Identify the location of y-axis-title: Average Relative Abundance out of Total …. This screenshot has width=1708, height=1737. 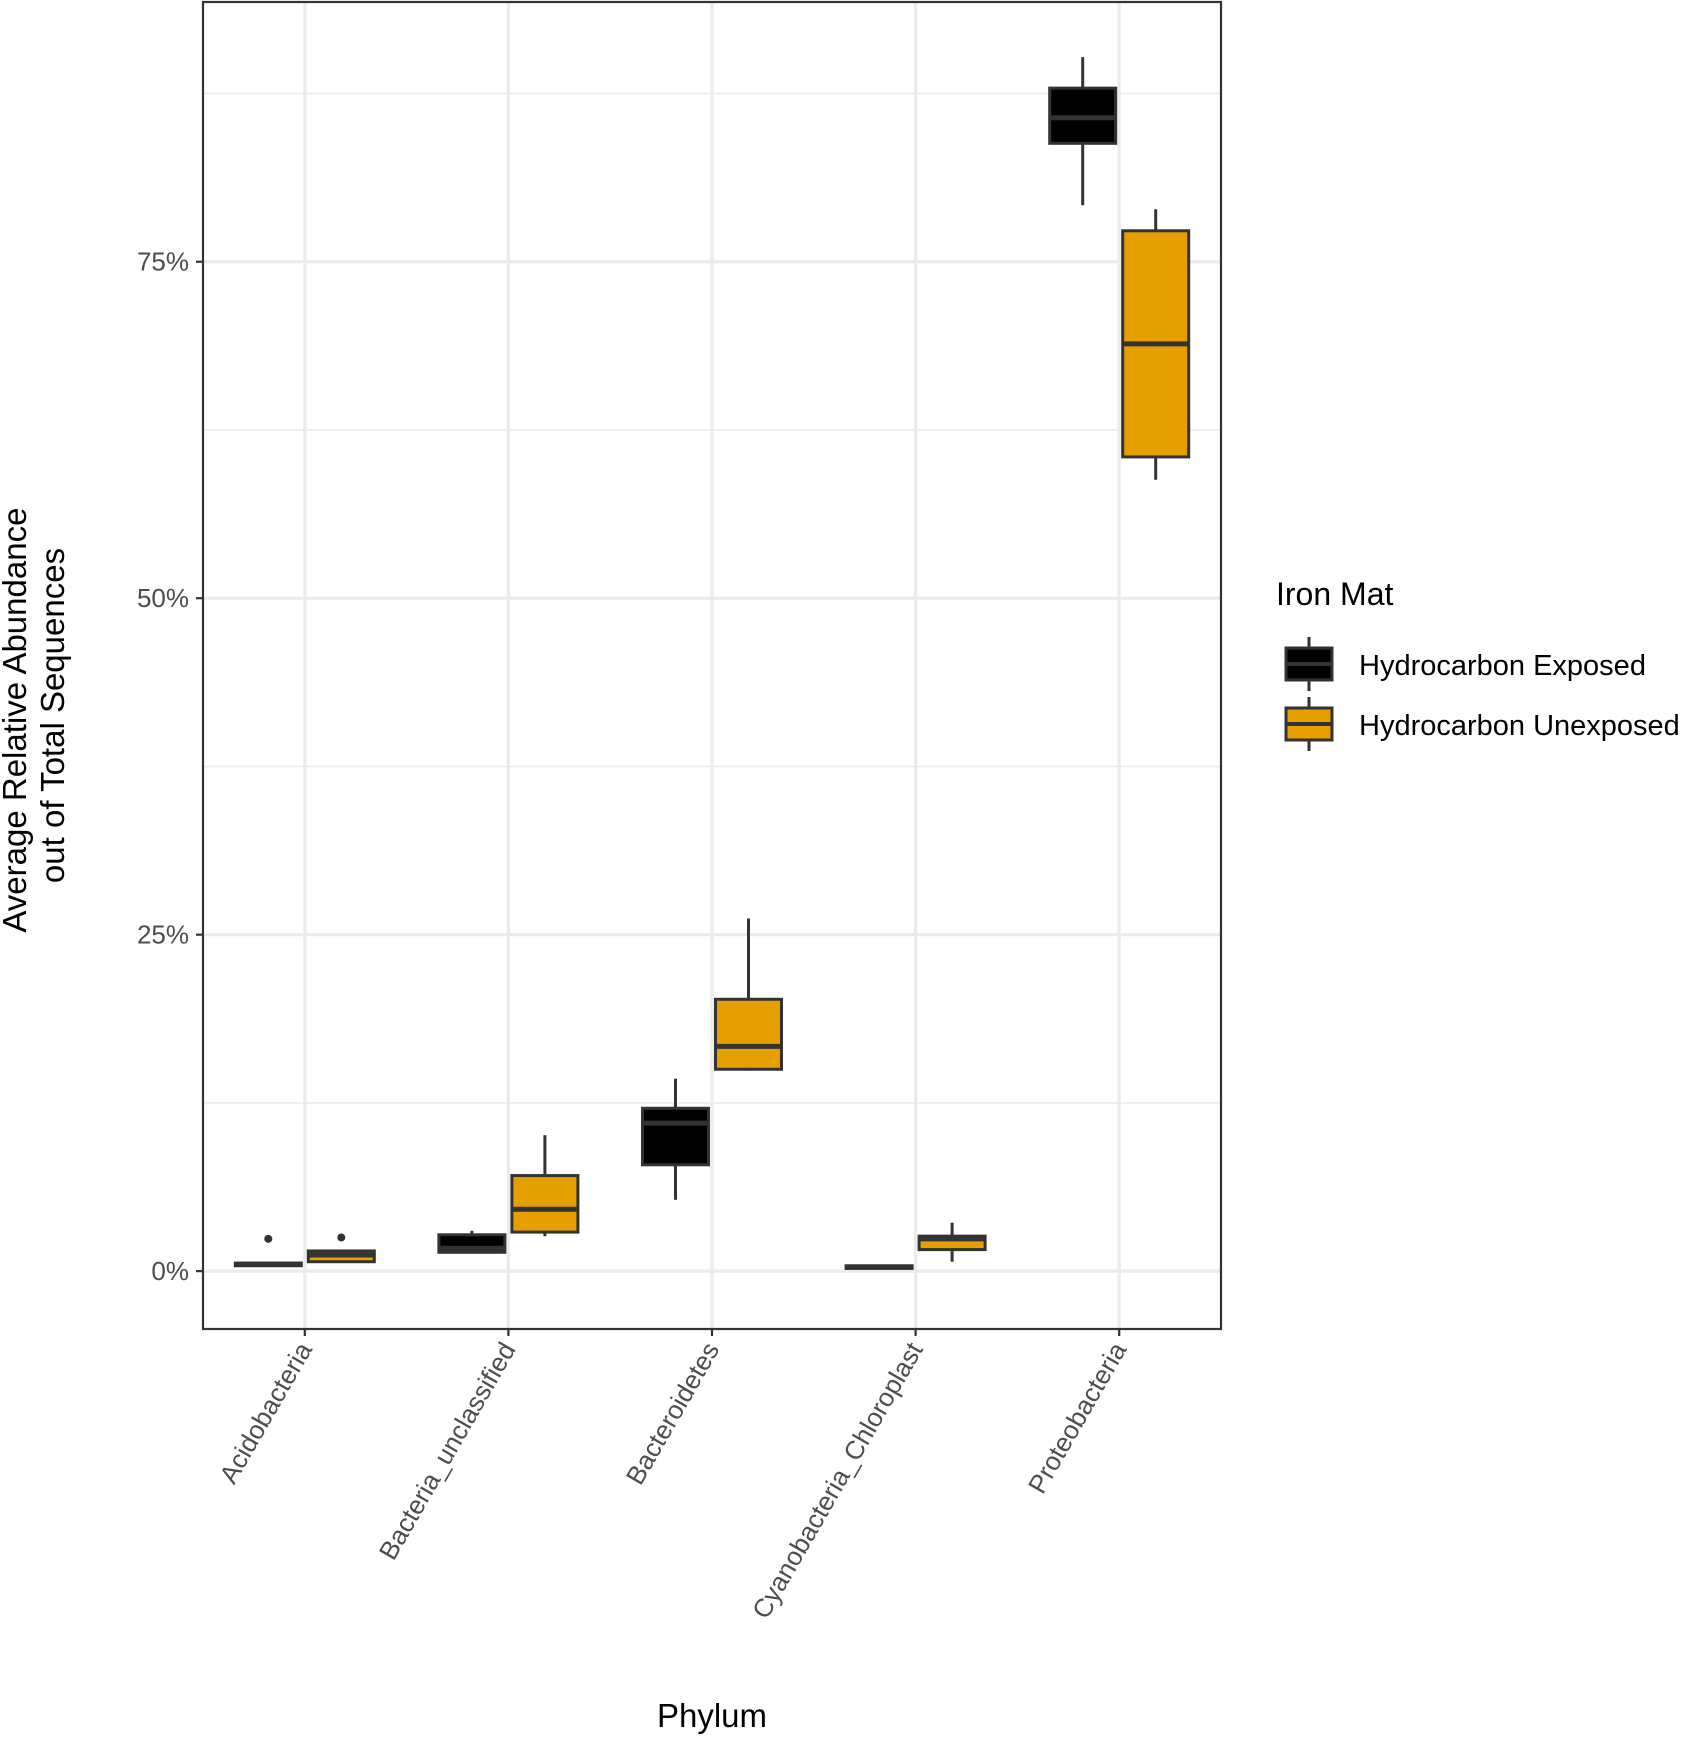
(35, 715).